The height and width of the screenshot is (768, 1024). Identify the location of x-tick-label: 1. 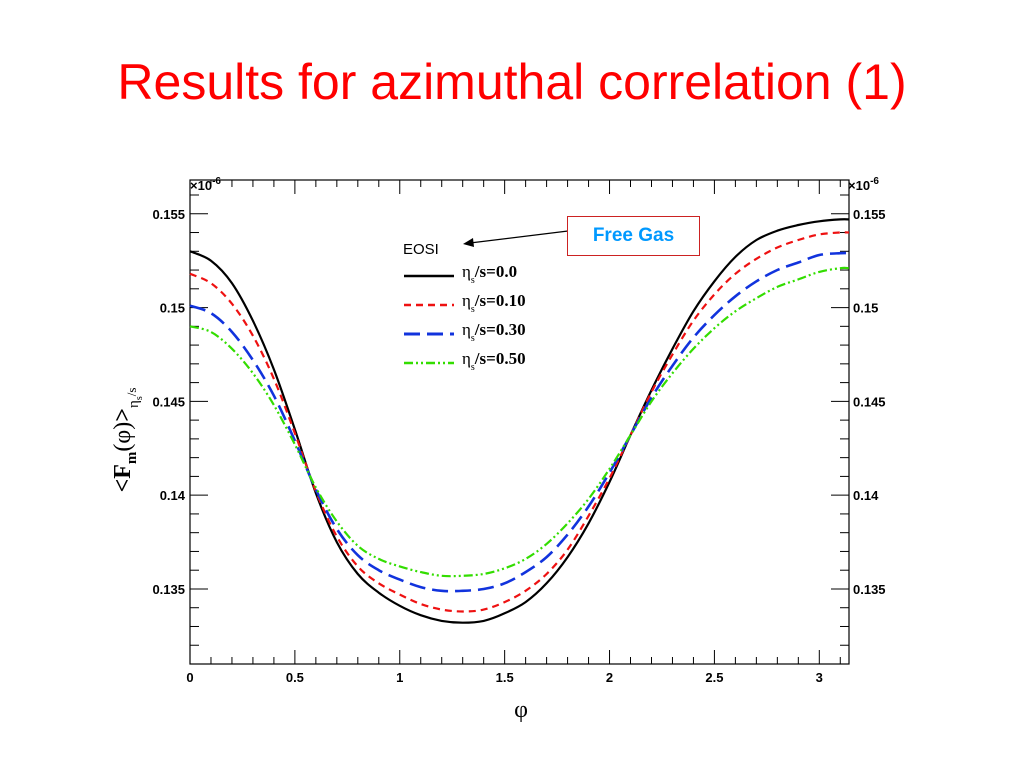
(399, 677).